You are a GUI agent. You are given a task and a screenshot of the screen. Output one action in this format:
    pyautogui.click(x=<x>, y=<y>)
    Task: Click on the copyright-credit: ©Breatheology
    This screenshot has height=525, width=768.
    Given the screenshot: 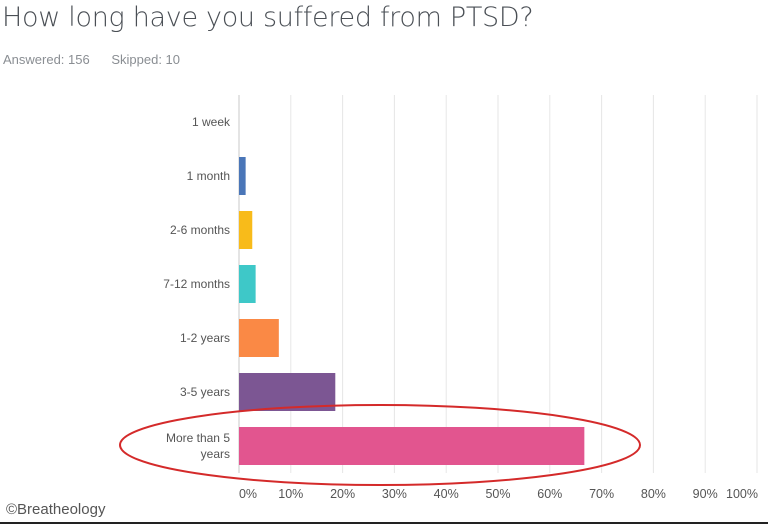 What is the action you would take?
    pyautogui.click(x=56, y=509)
    